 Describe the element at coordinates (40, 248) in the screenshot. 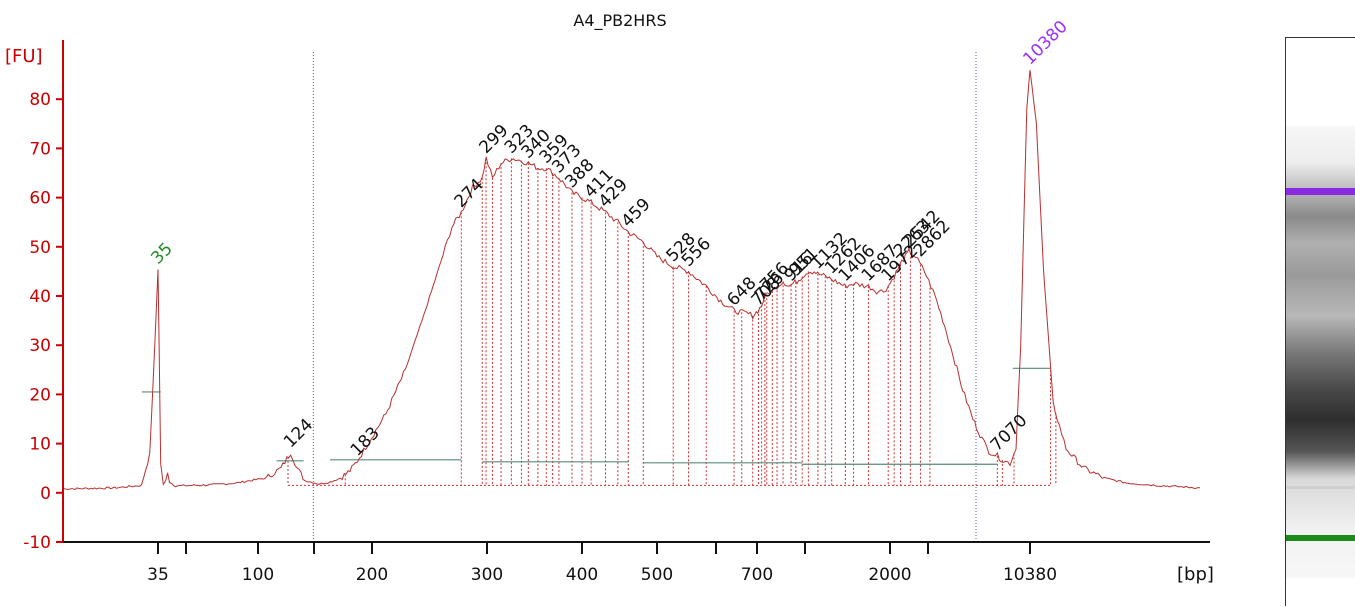

I see `y-tick-label: 50` at that location.